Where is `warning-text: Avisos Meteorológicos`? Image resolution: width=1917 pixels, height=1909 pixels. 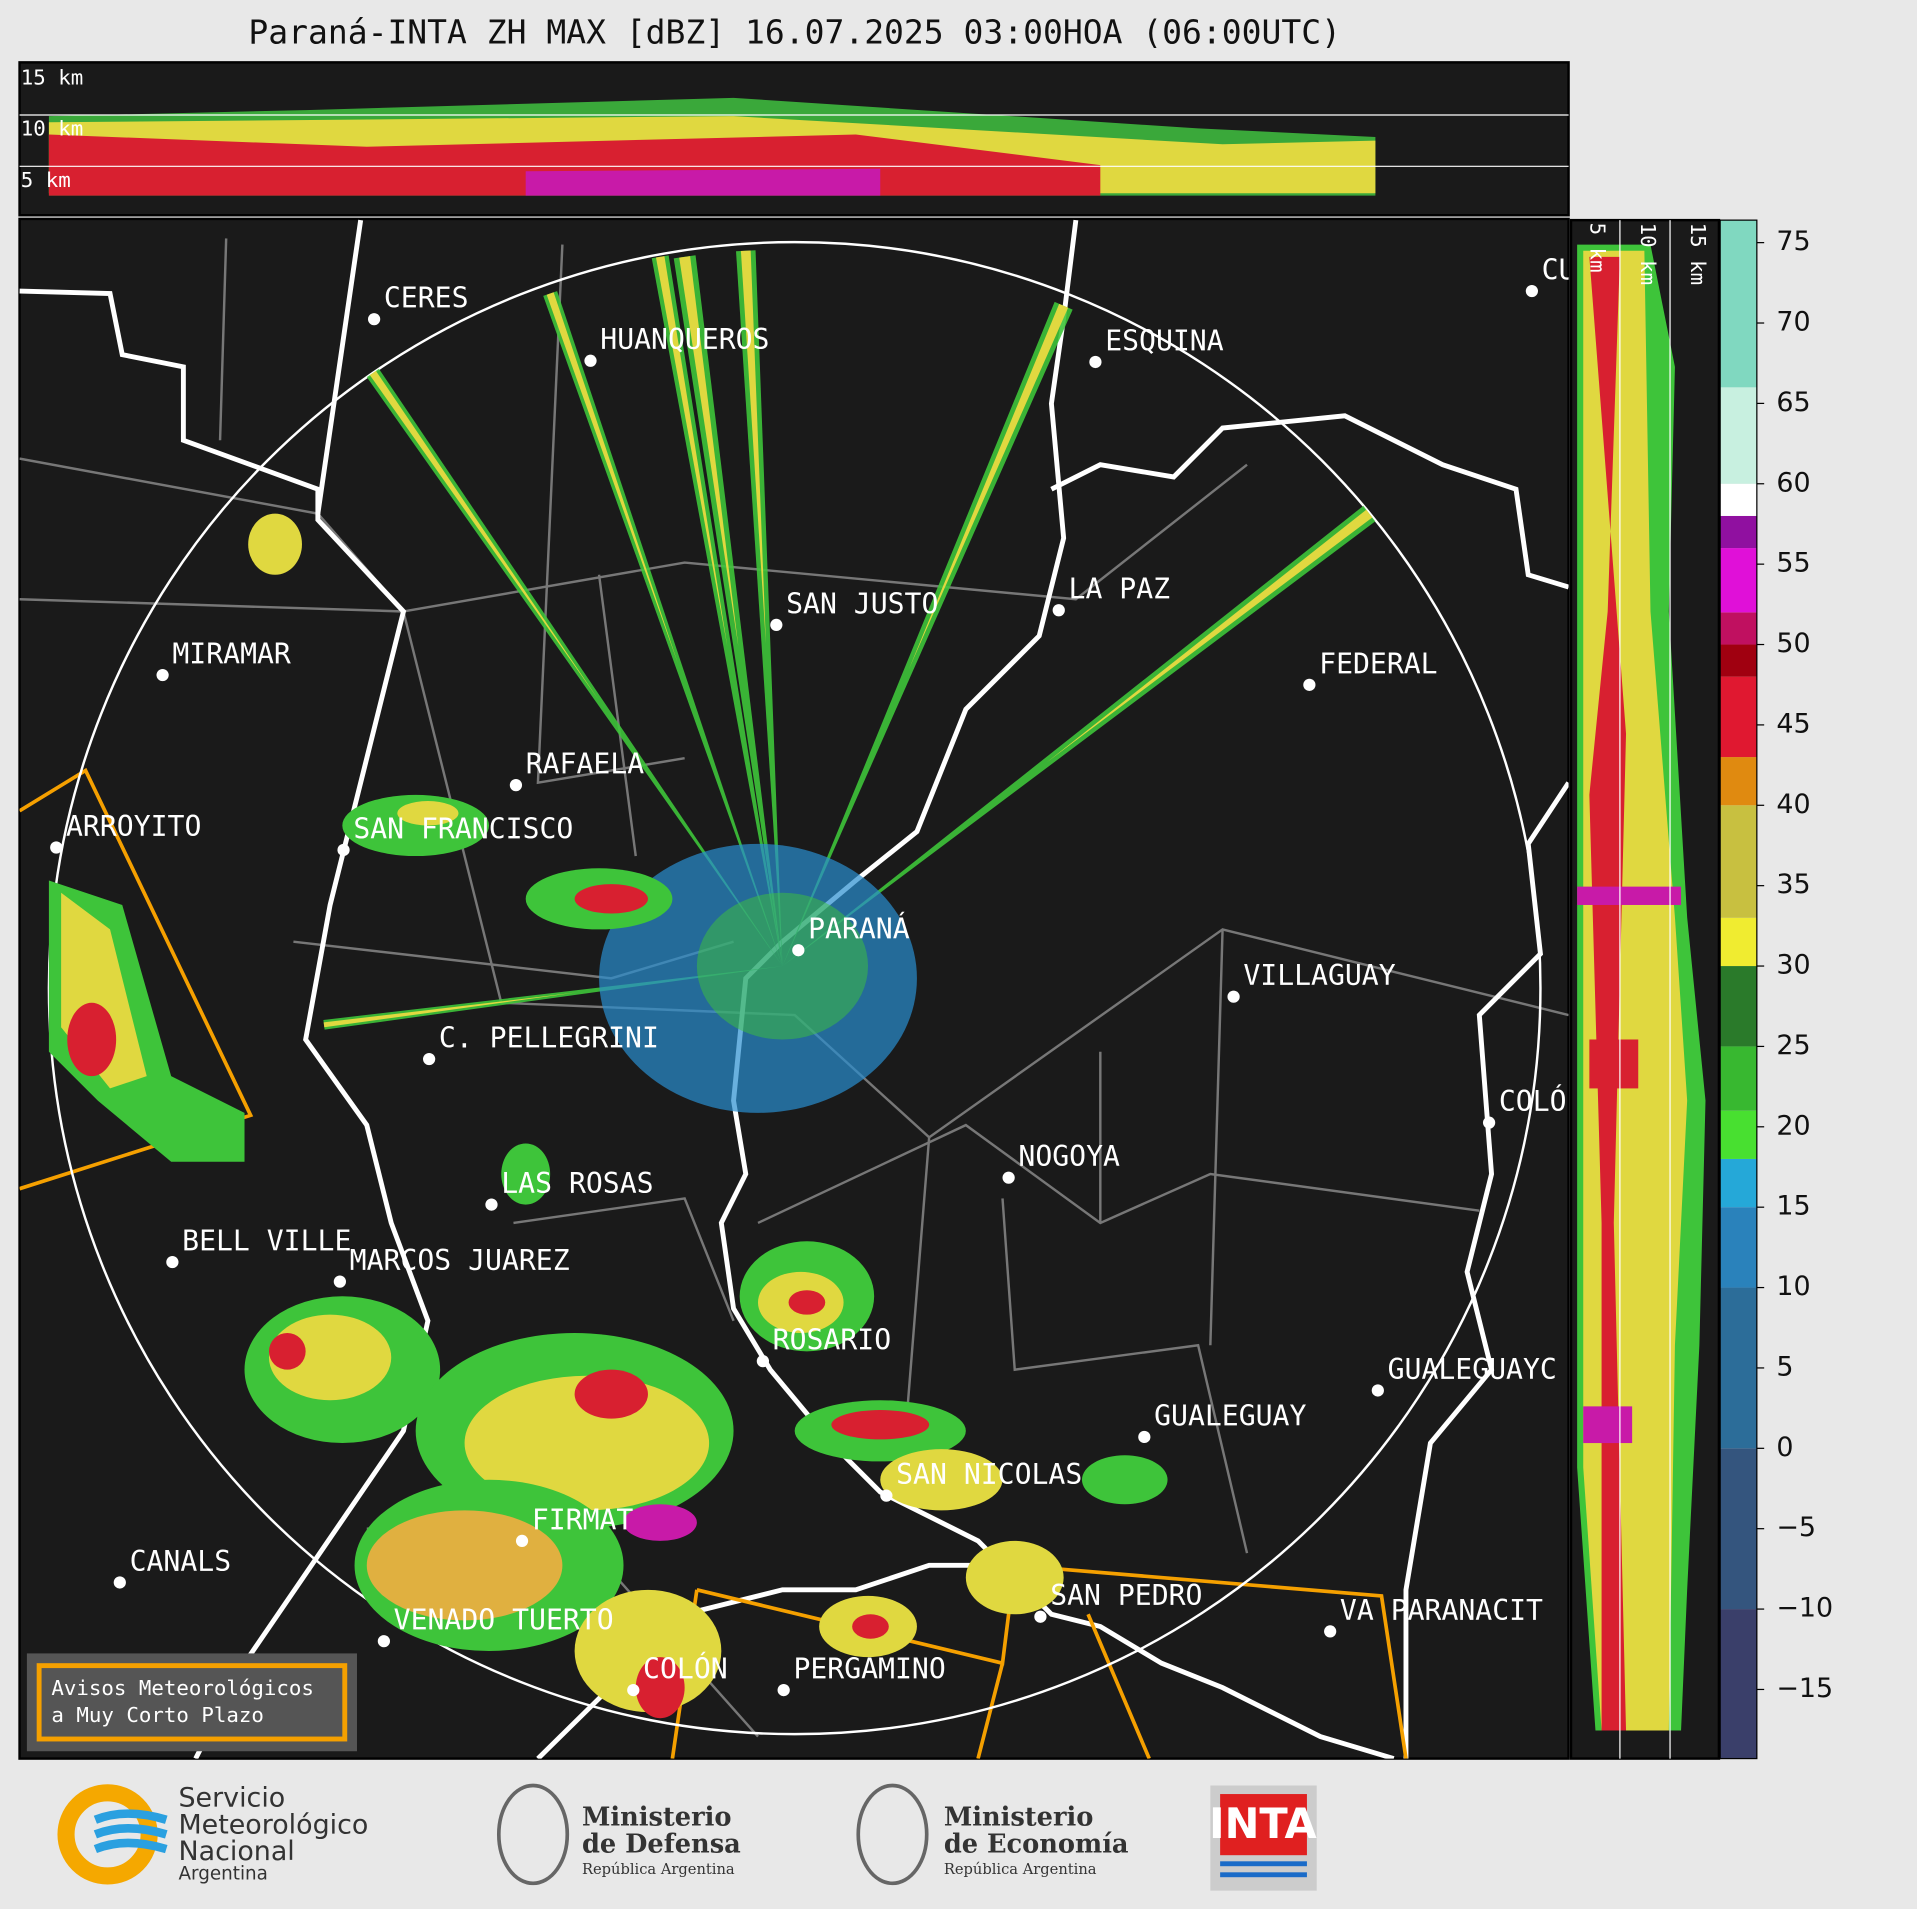
warning-text: Avisos Meteorológicos is located at coordinates (182, 1688).